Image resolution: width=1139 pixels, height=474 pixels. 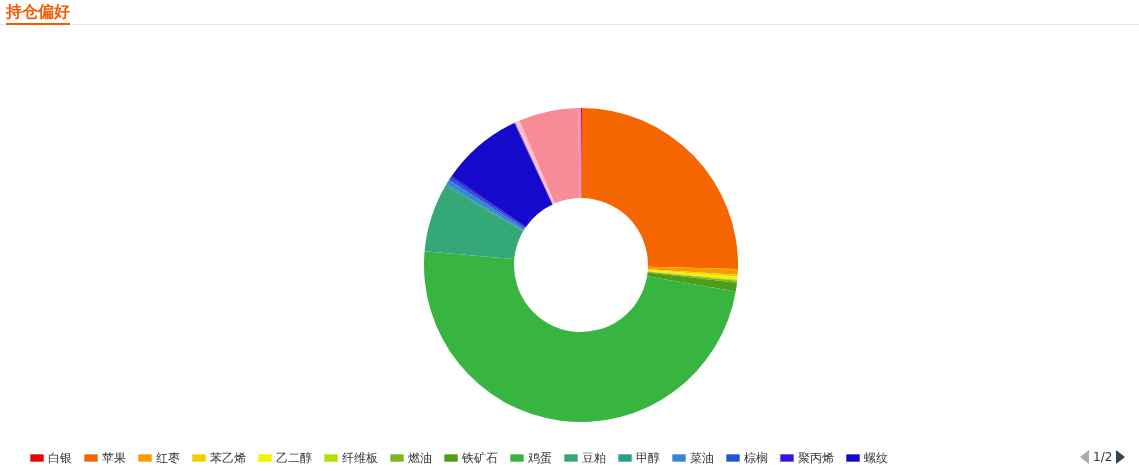 I want to click on legend-label: 螺纹, so click(x=876, y=458).